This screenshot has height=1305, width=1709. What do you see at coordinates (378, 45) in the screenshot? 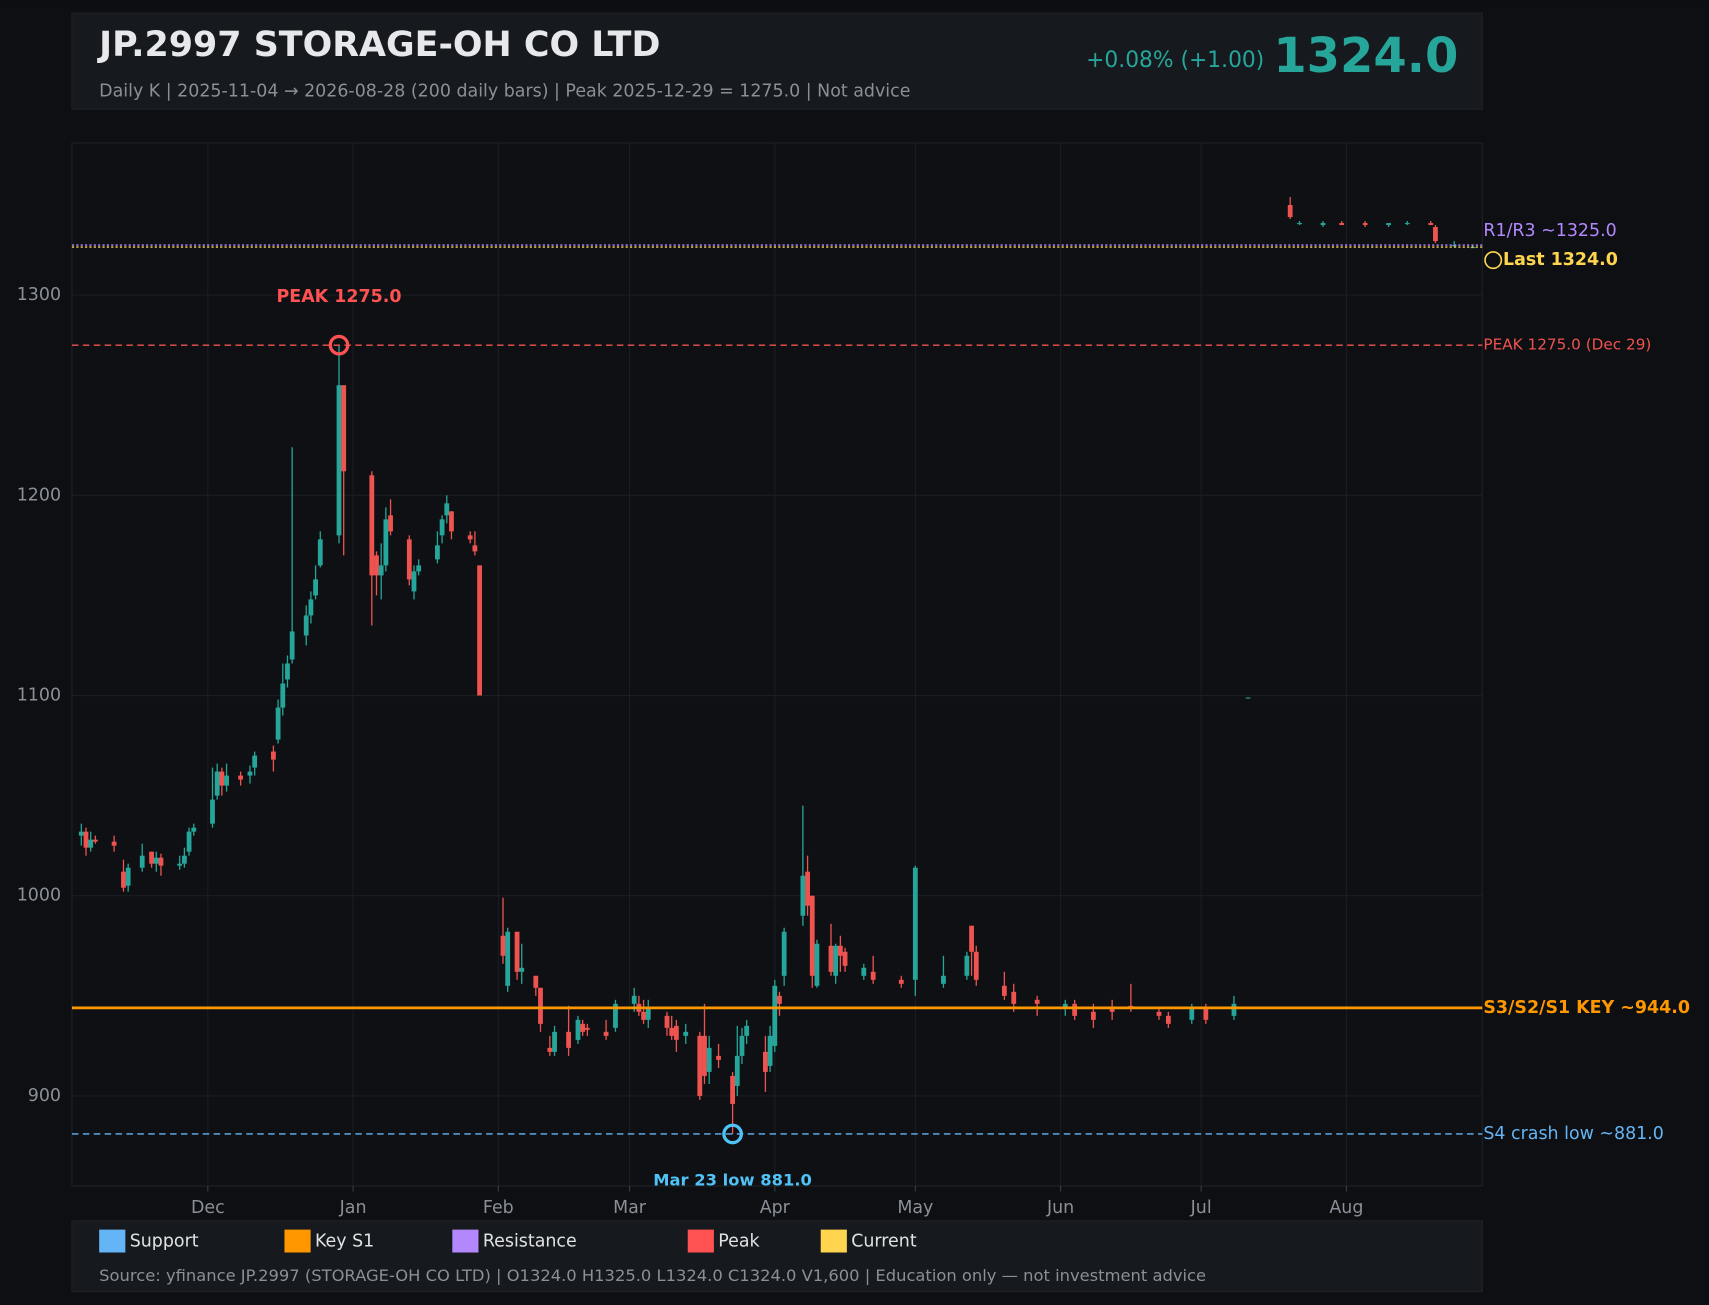
I see `chart-title: JP.2997 STORAGE-OH CO LTD` at bounding box center [378, 45].